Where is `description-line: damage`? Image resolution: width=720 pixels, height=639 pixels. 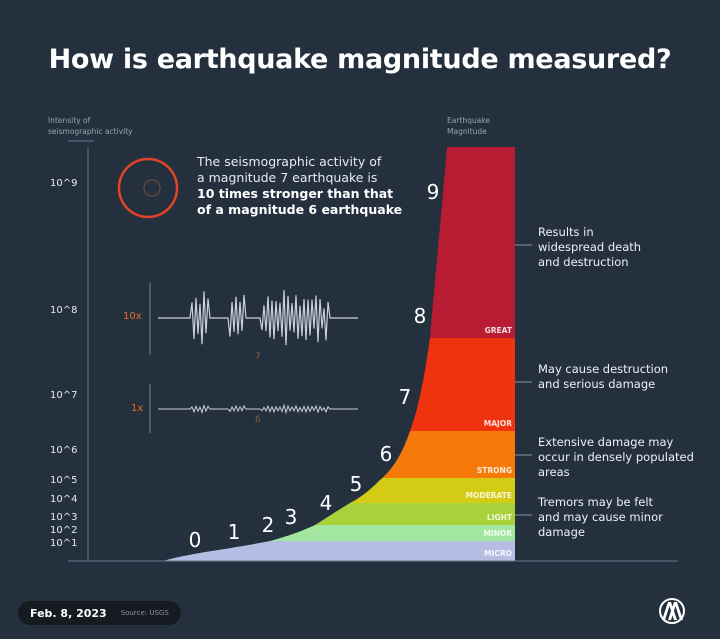 description-line: damage is located at coordinates (561, 532).